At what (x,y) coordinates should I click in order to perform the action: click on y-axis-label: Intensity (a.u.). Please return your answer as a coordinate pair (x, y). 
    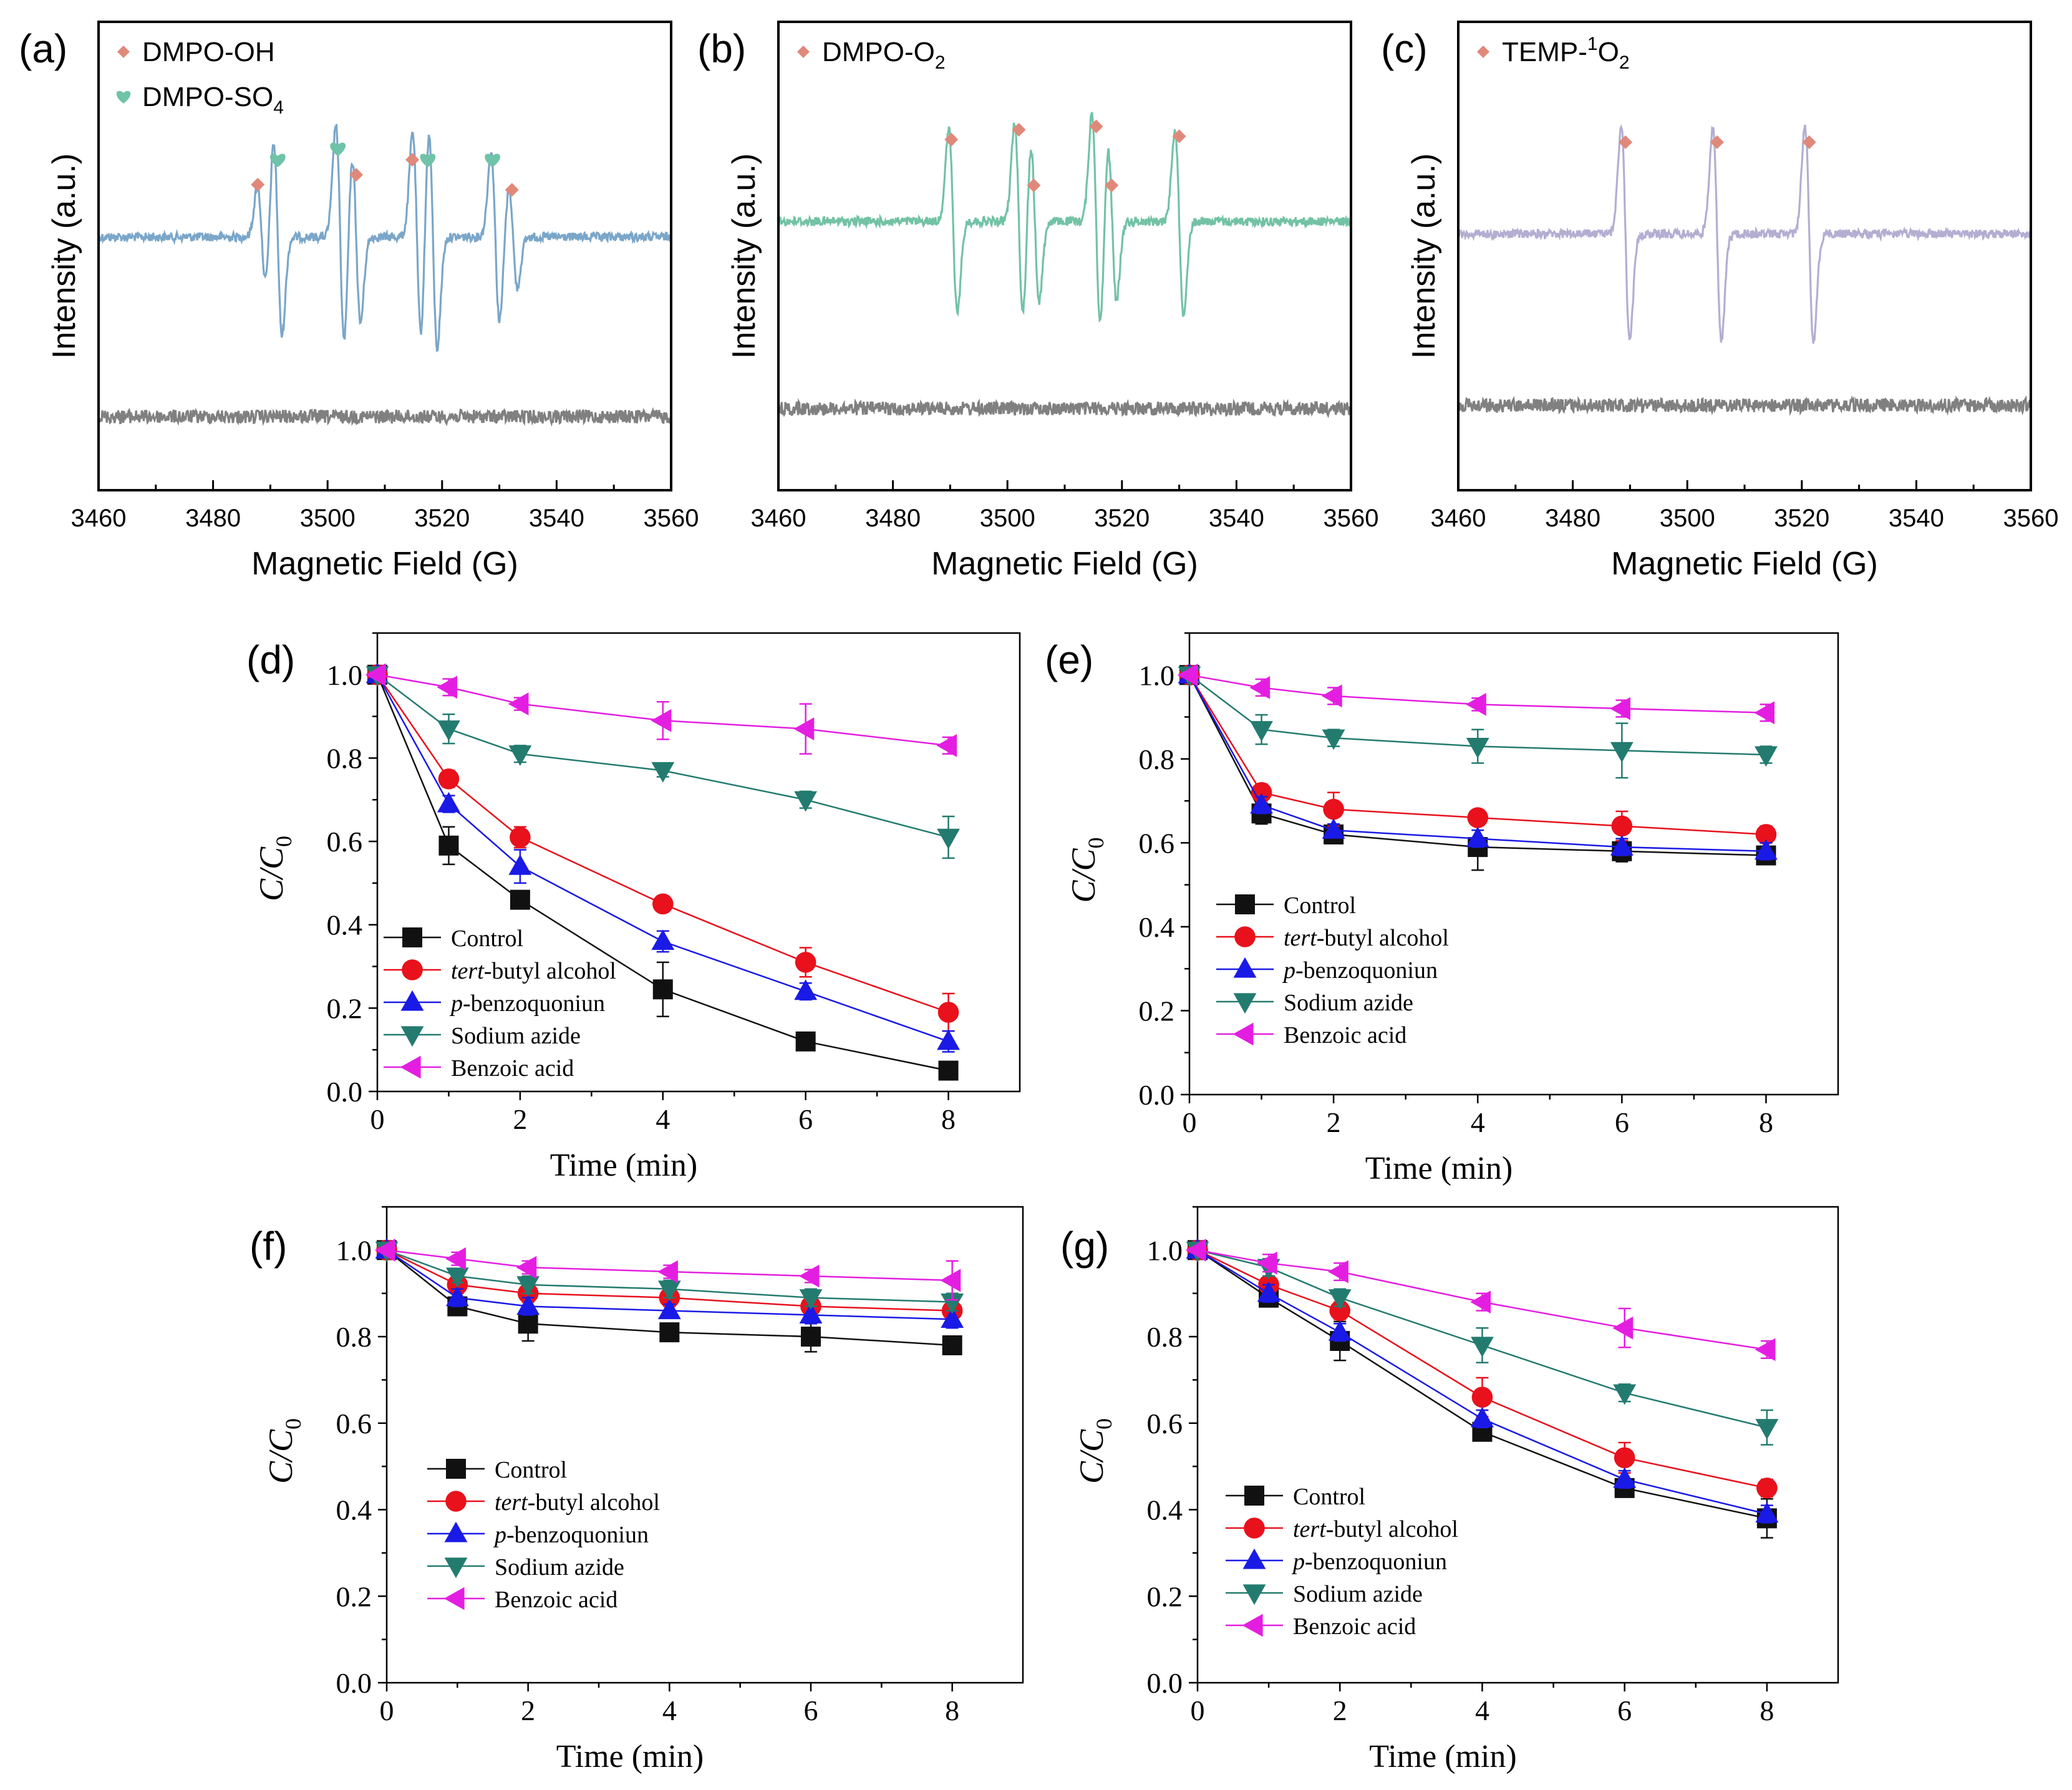
    Looking at the image, I should click on (744, 256).